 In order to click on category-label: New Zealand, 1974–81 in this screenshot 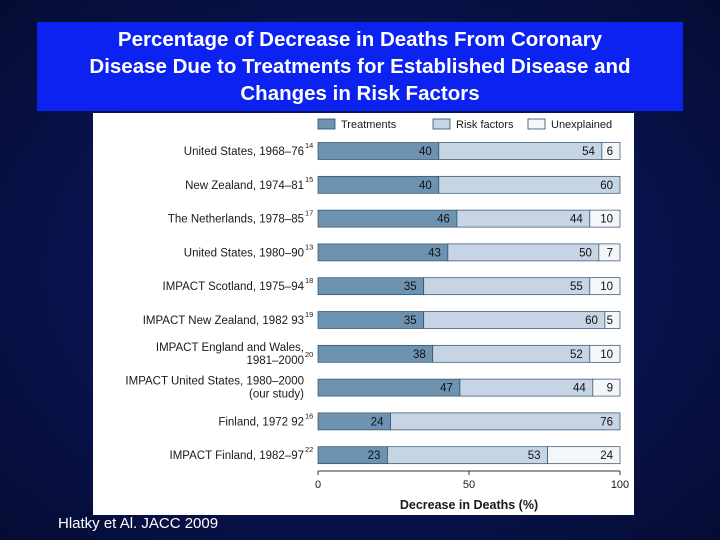, I will do `click(244, 186)`.